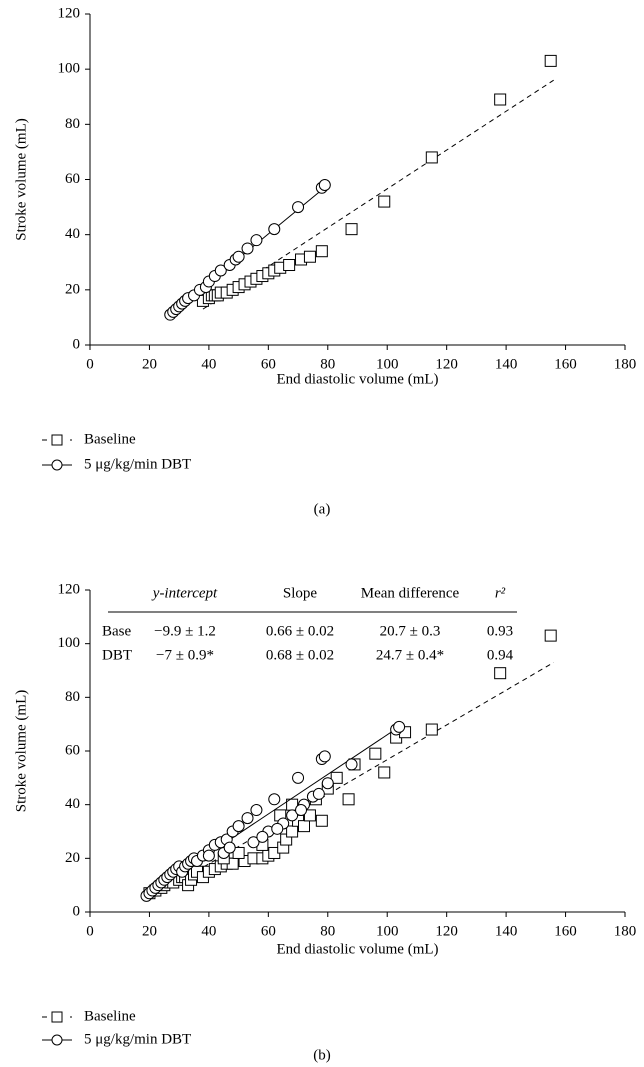  Describe the element at coordinates (184, 593) in the screenshot. I see `table-header: y-intercept` at that location.